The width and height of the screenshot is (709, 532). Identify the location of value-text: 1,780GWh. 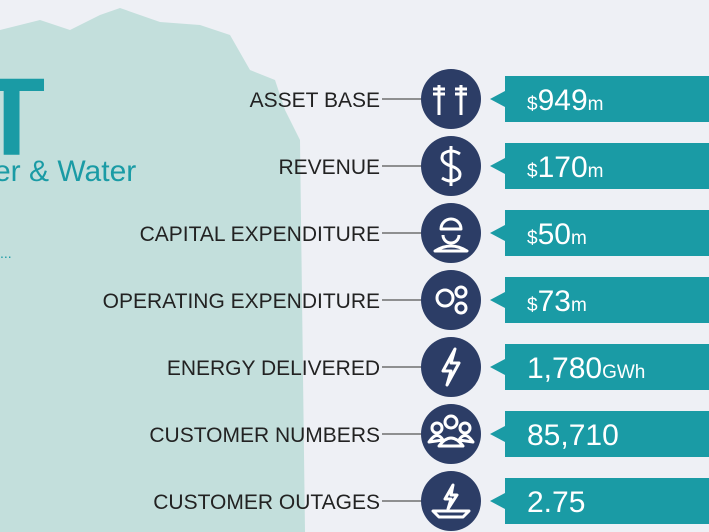
(586, 368).